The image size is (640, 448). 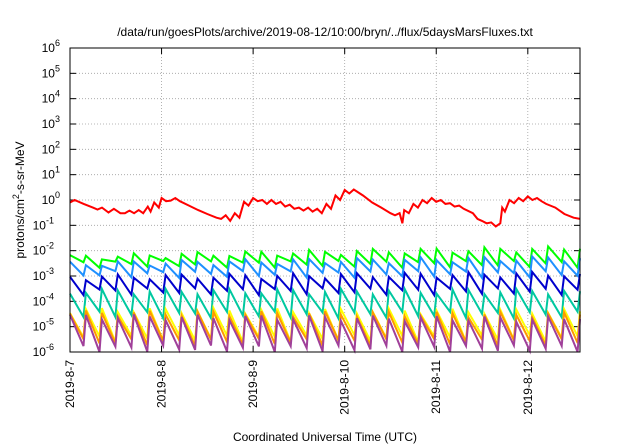 What do you see at coordinates (57, 195) in the screenshot?
I see `y-tick-exponent: 0` at bounding box center [57, 195].